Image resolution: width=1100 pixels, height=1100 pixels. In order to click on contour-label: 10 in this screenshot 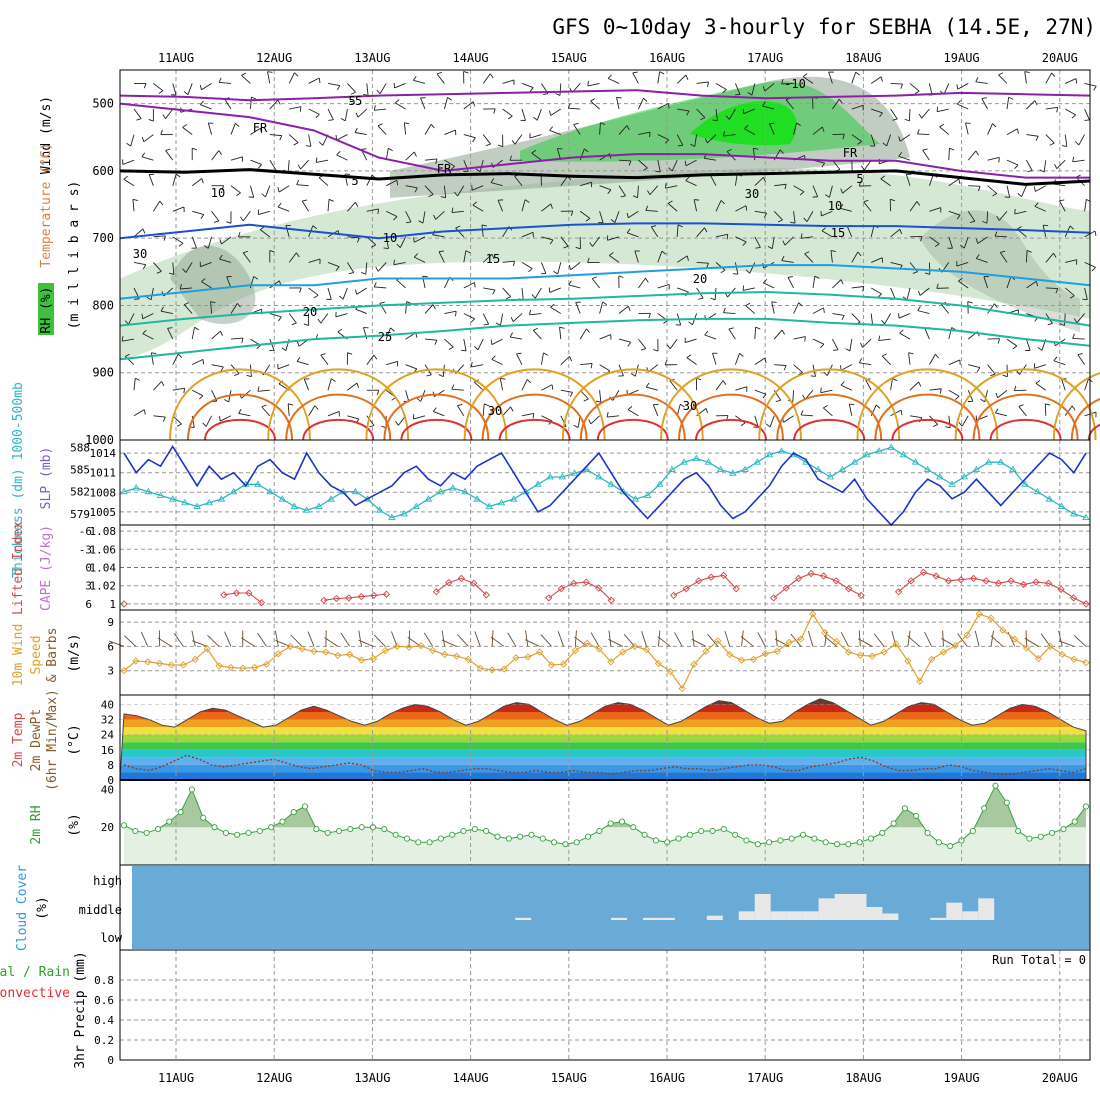, I will do `click(835, 206)`.